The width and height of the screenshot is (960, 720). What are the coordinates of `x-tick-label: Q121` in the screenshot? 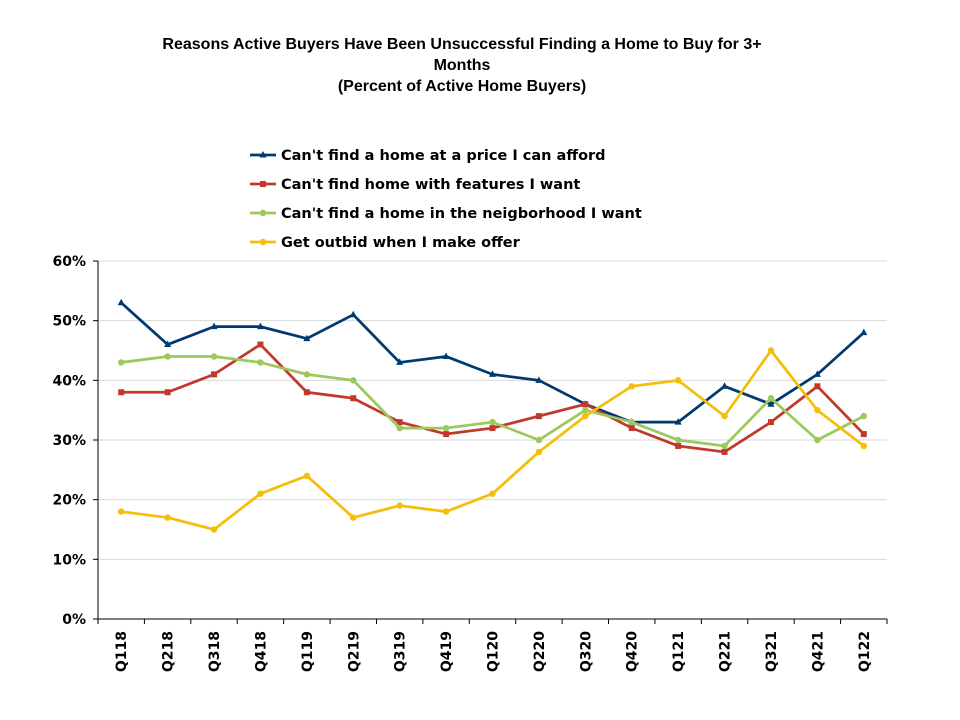 It's located at (679, 651).